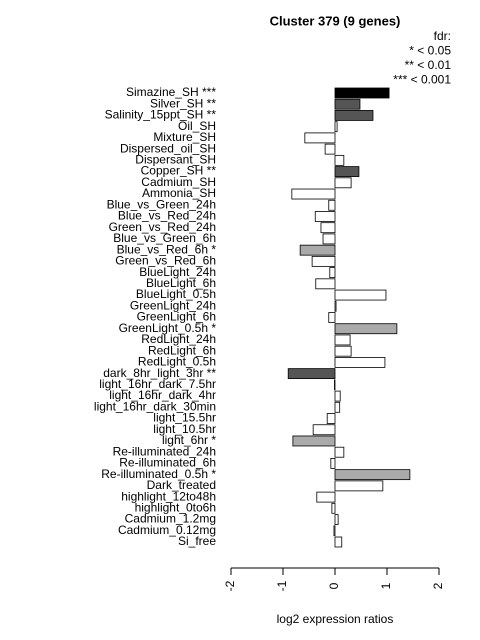 This screenshot has width=480, height=640. Describe the element at coordinates (197, 541) in the screenshot. I see `y-tick-label: Si_free` at that location.